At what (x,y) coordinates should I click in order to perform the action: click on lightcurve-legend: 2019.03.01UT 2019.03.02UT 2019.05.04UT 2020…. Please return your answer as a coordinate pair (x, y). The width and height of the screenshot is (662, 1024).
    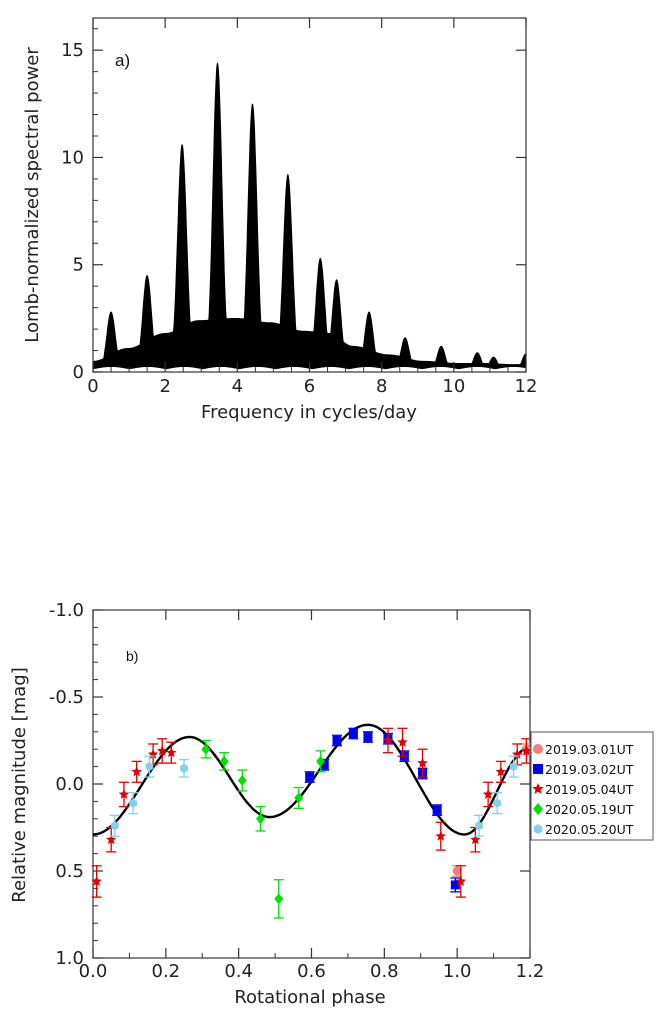
    Looking at the image, I should click on (592, 786).